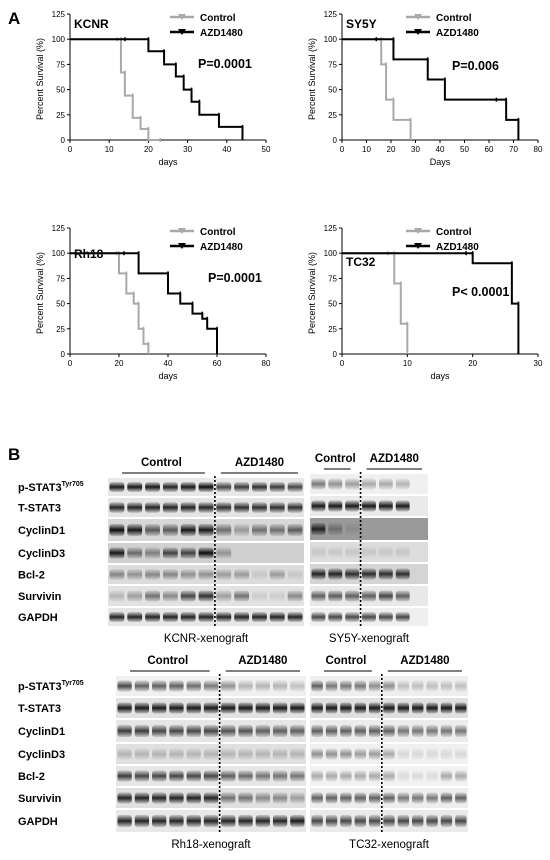 The height and width of the screenshot is (860, 550). I want to click on blot-row: GAPDH, so click(161, 617).